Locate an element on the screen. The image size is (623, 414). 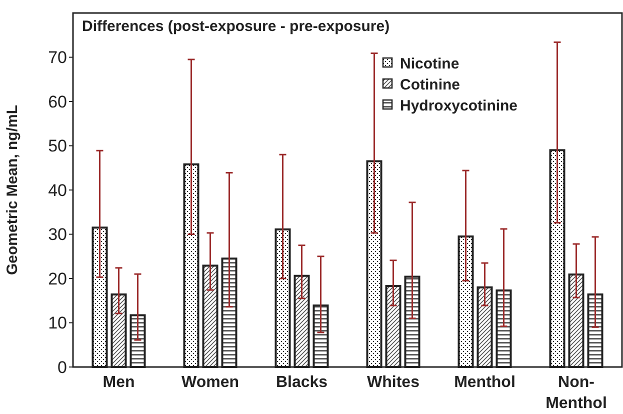
y-tick-label: 70 is located at coordinates (57, 58).